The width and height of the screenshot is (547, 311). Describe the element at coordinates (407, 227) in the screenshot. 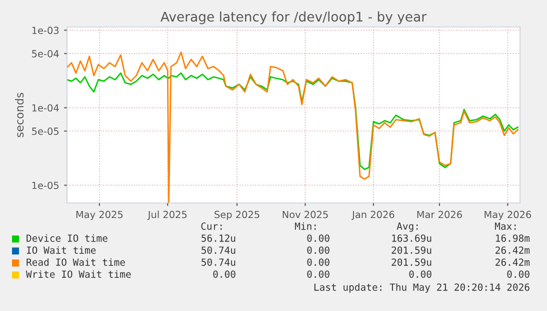

I see `text: Avg:` at that location.